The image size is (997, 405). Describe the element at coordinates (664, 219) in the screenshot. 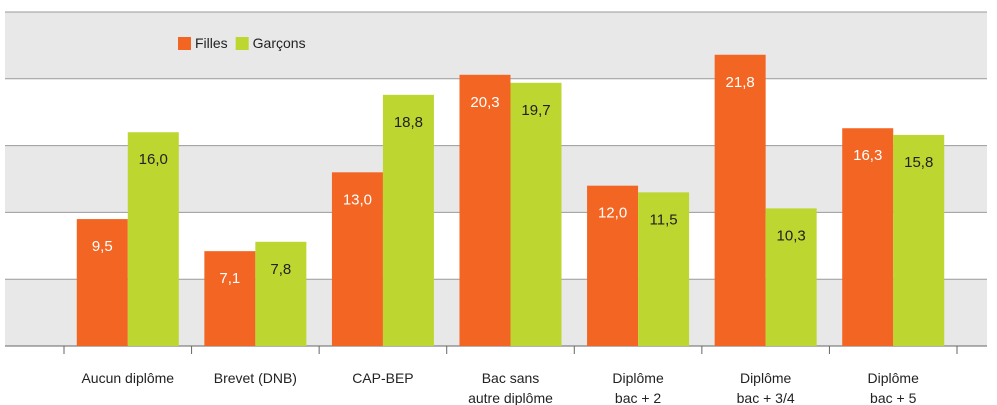

I see `value-label: 11,5` at that location.